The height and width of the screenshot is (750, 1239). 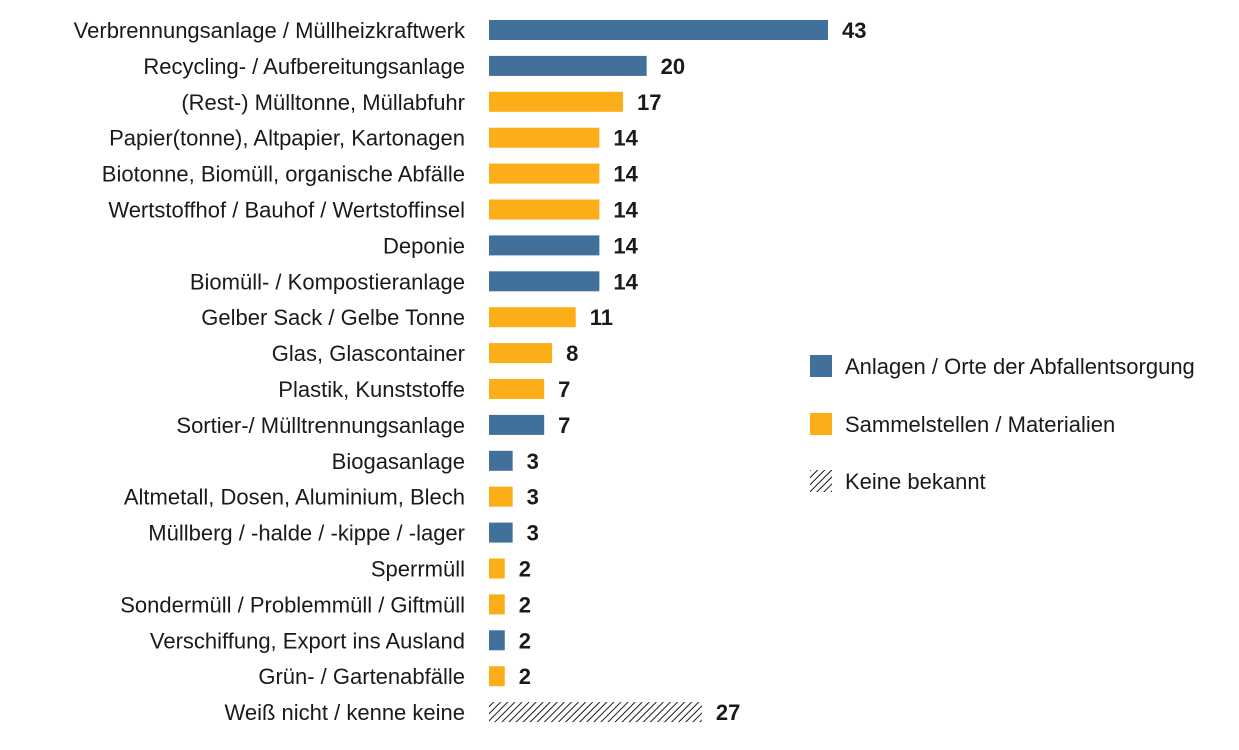 What do you see at coordinates (292, 604) in the screenshot?
I see `category-label: Sondermüll / Problemmüll / Giftmüll` at bounding box center [292, 604].